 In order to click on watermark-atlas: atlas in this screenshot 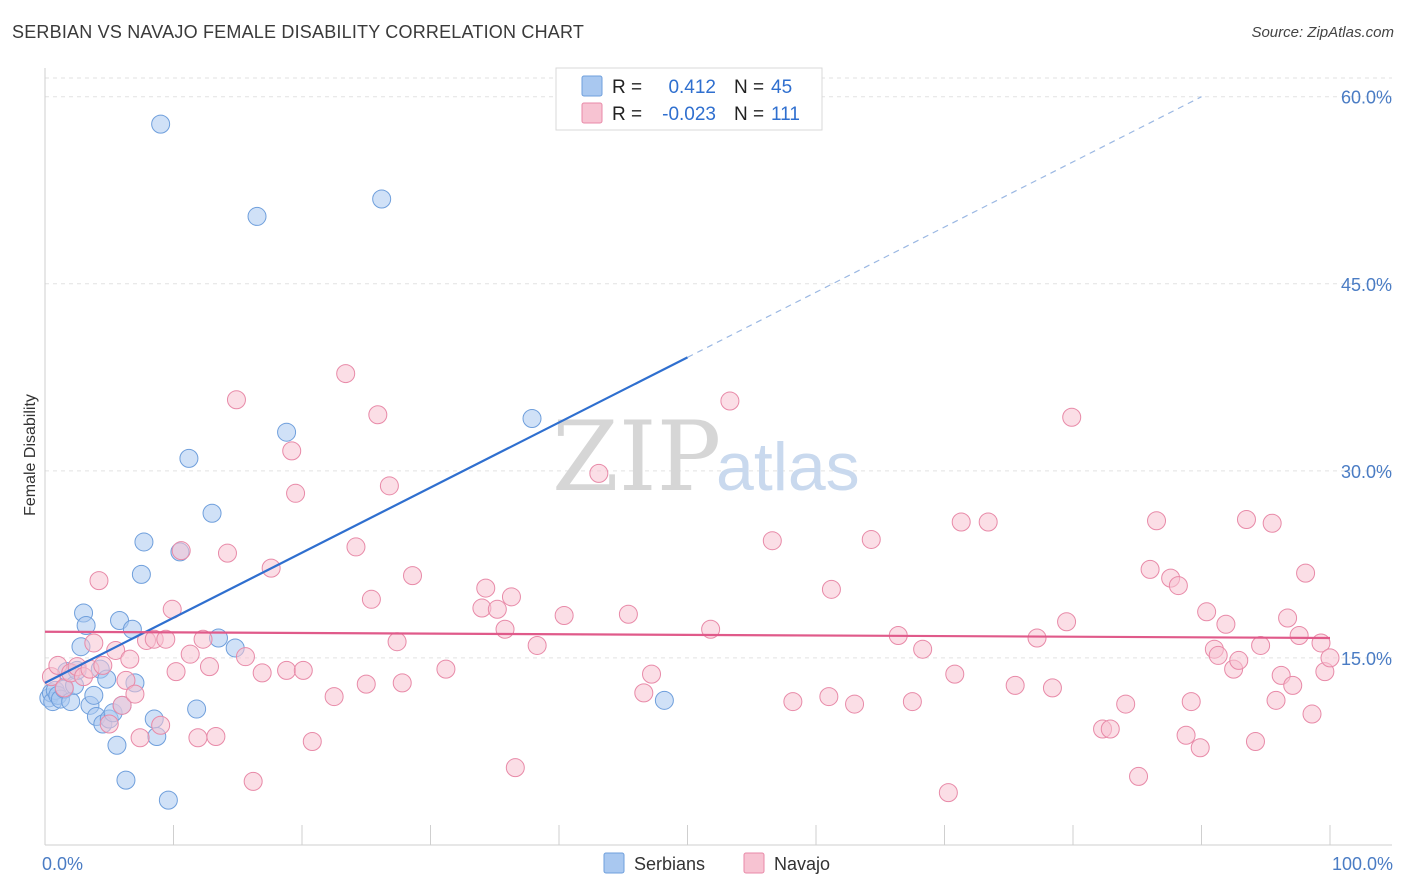, I will do `click(788, 467)`.